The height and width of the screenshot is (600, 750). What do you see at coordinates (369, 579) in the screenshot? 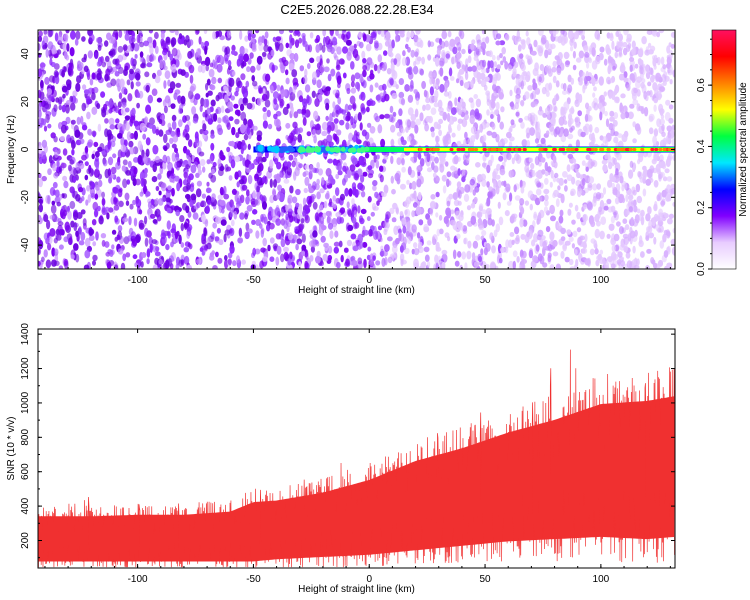
I see `snr-x-tick-label: 0` at bounding box center [369, 579].